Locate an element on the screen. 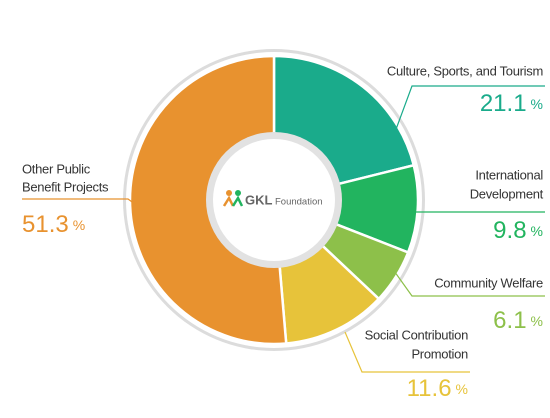 This screenshot has width=550, height=418. value-label: 21.1% is located at coordinates (511, 103).